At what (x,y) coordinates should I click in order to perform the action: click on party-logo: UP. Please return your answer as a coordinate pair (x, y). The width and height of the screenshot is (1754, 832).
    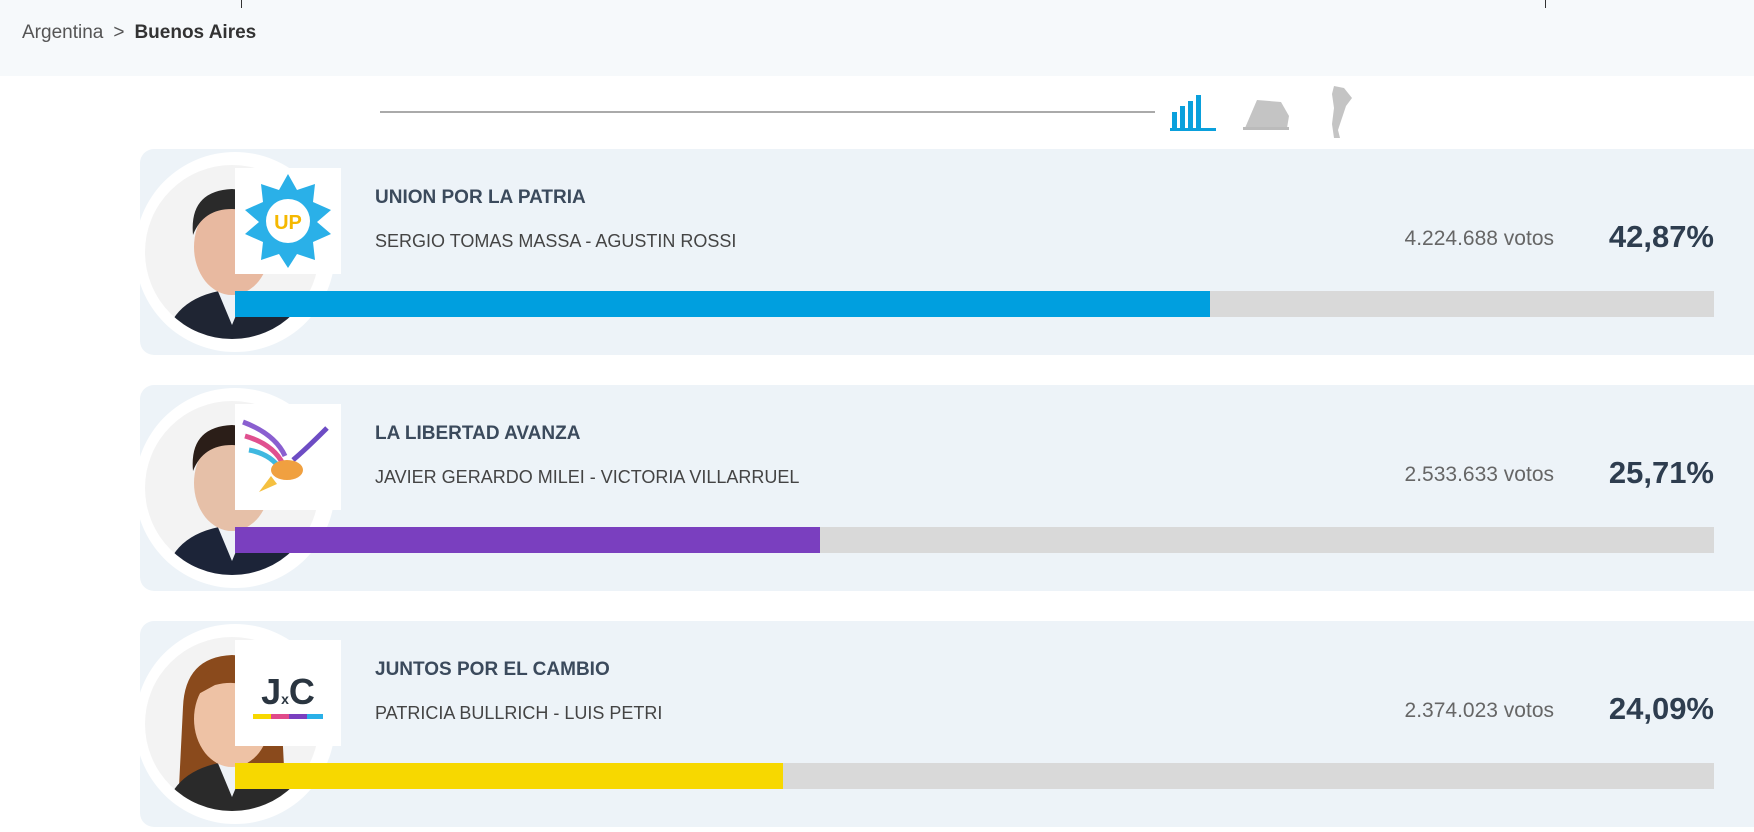
    Looking at the image, I should click on (288, 221).